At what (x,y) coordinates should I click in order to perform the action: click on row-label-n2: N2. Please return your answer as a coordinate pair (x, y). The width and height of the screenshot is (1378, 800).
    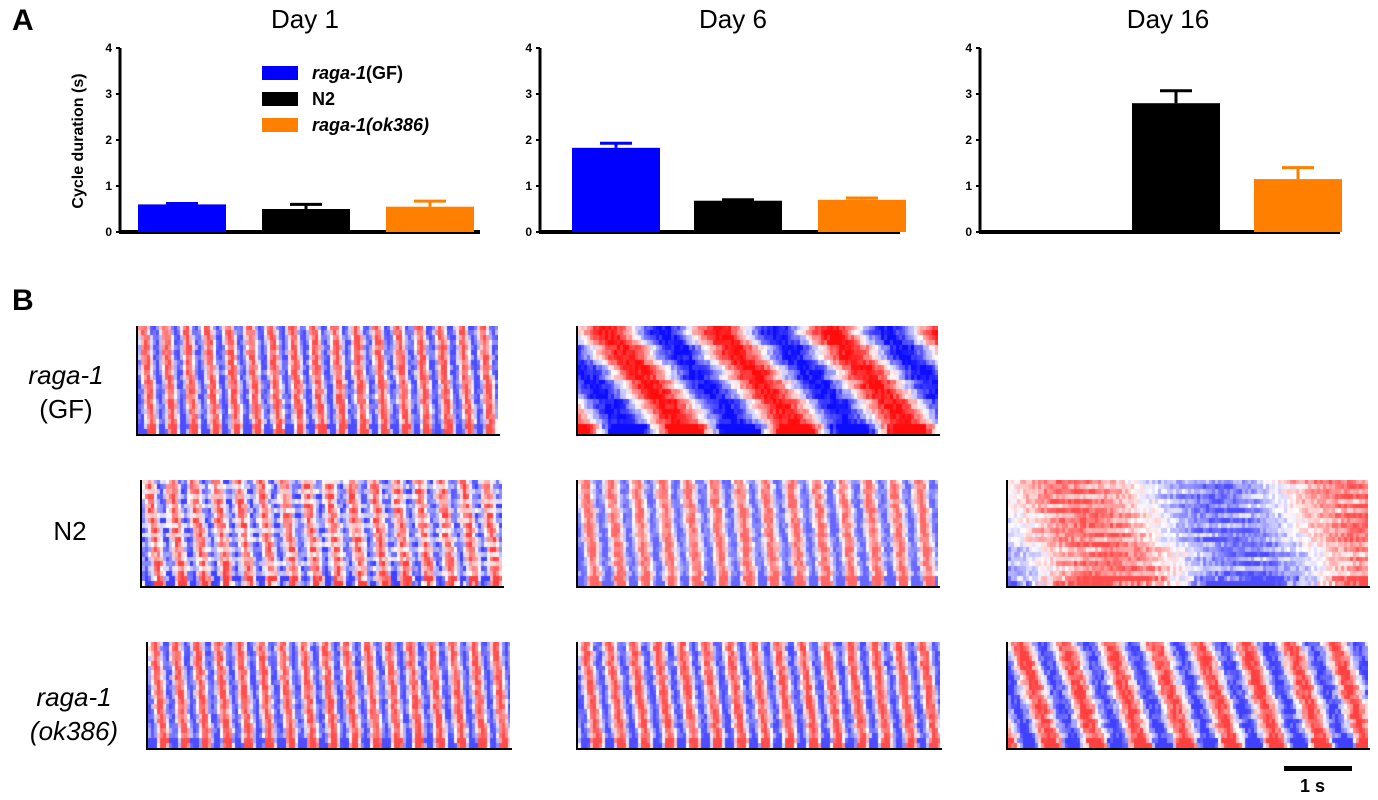
    Looking at the image, I should click on (70, 531).